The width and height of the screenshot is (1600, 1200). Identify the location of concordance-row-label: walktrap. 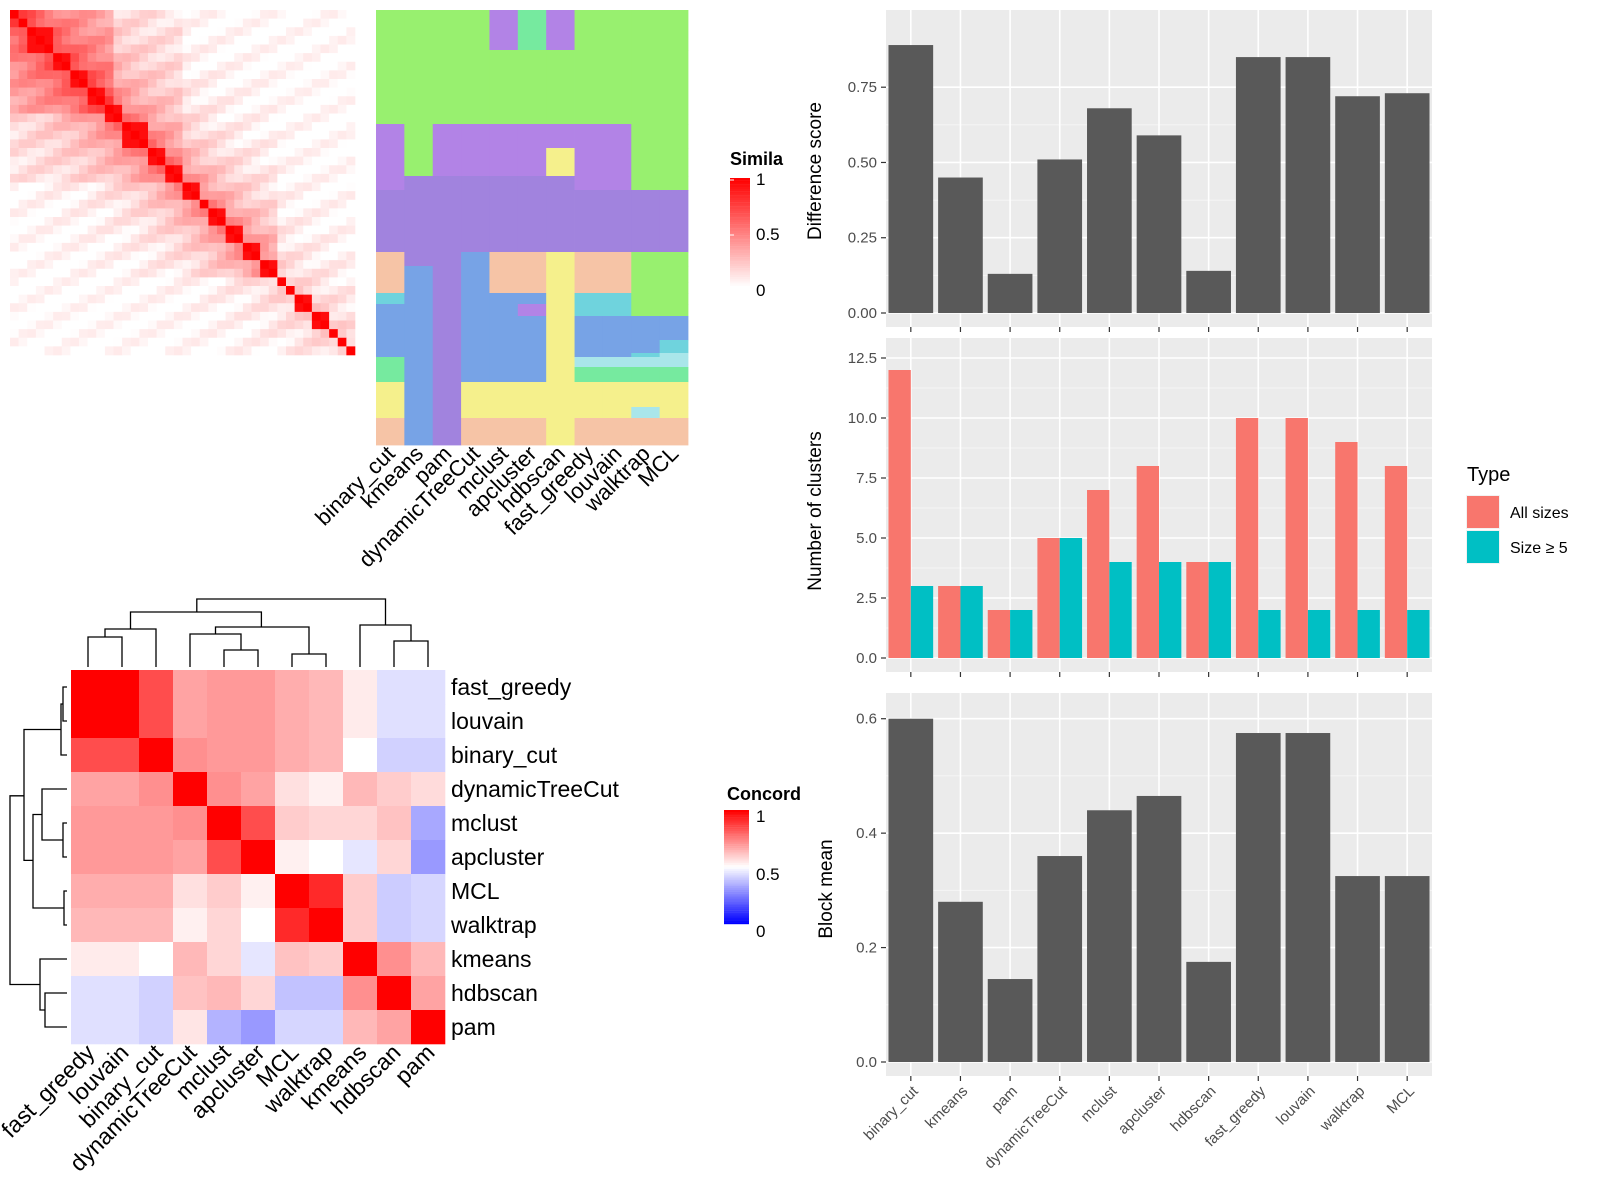
(493, 925).